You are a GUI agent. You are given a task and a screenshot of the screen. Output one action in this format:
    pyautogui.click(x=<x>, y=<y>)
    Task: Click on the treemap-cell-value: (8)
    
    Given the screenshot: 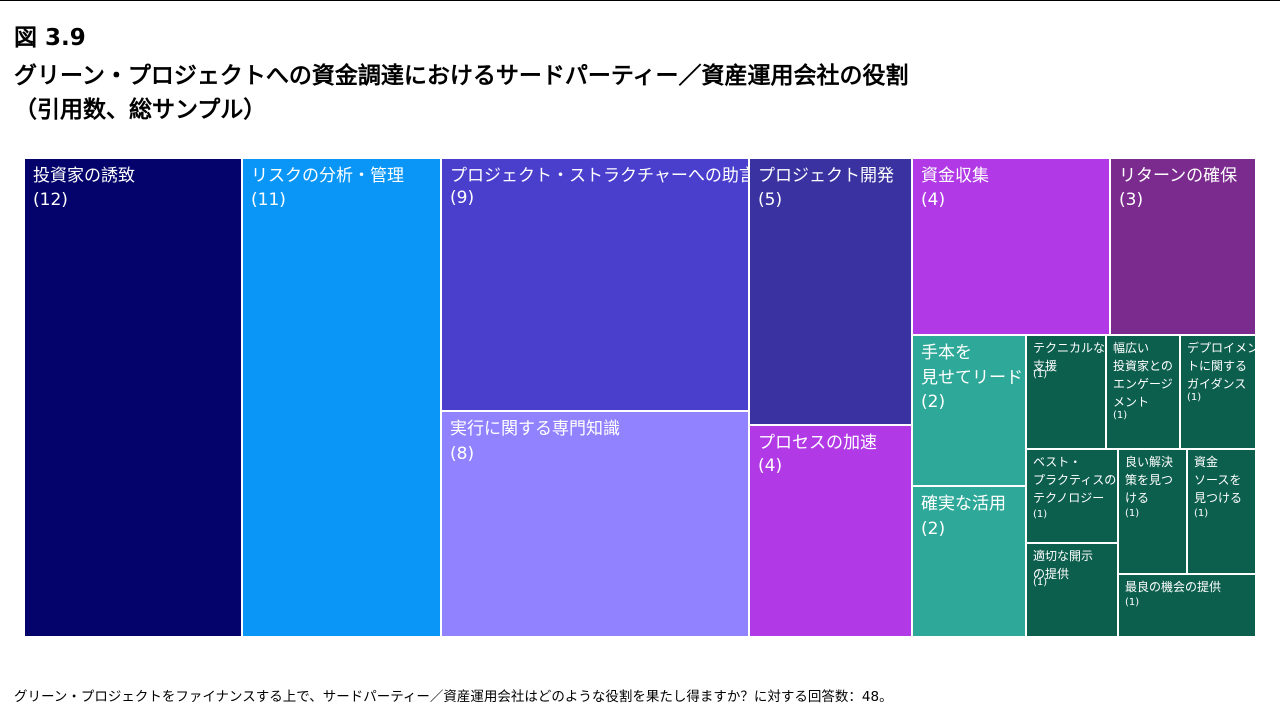 What is the action you would take?
    pyautogui.click(x=462, y=454)
    